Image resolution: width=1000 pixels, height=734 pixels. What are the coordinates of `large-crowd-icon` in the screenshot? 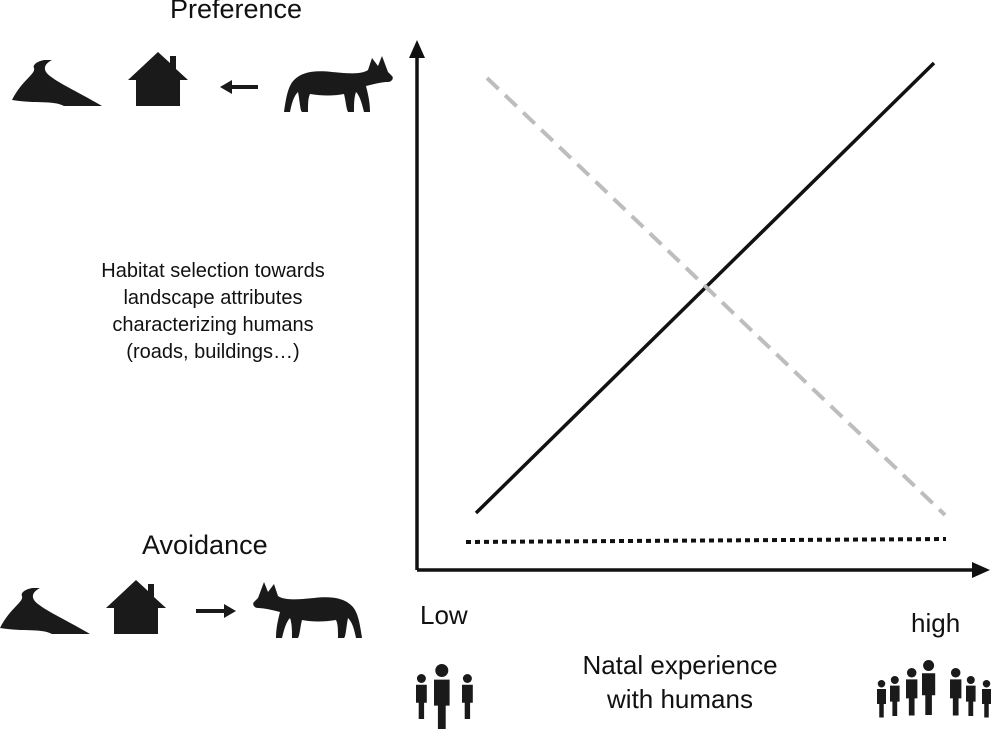 It's located at (934, 689).